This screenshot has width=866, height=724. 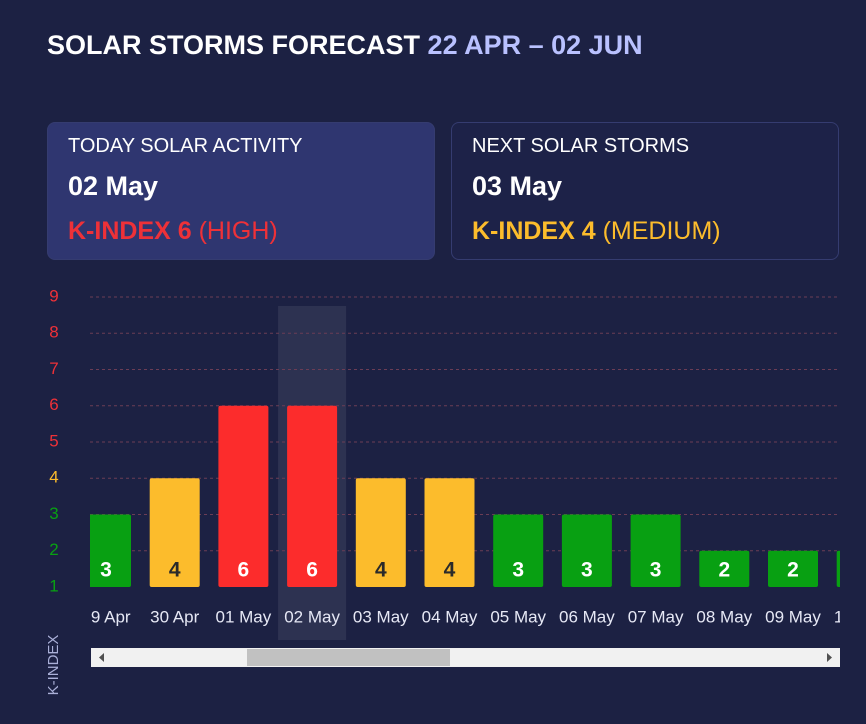 What do you see at coordinates (581, 146) in the screenshot?
I see `card-heading: NEXT SOLAR STORMS` at bounding box center [581, 146].